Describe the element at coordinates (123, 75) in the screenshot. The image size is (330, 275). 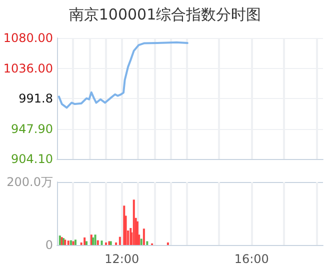
I see `line-series` at that location.